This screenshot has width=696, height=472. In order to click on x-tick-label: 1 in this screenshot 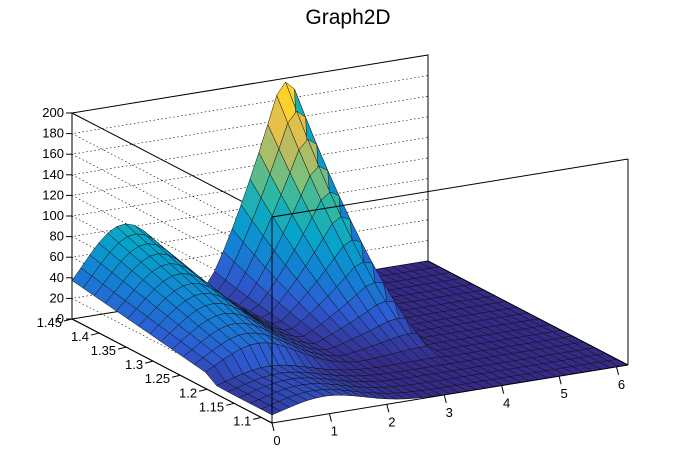, I will do `click(334, 431)`.